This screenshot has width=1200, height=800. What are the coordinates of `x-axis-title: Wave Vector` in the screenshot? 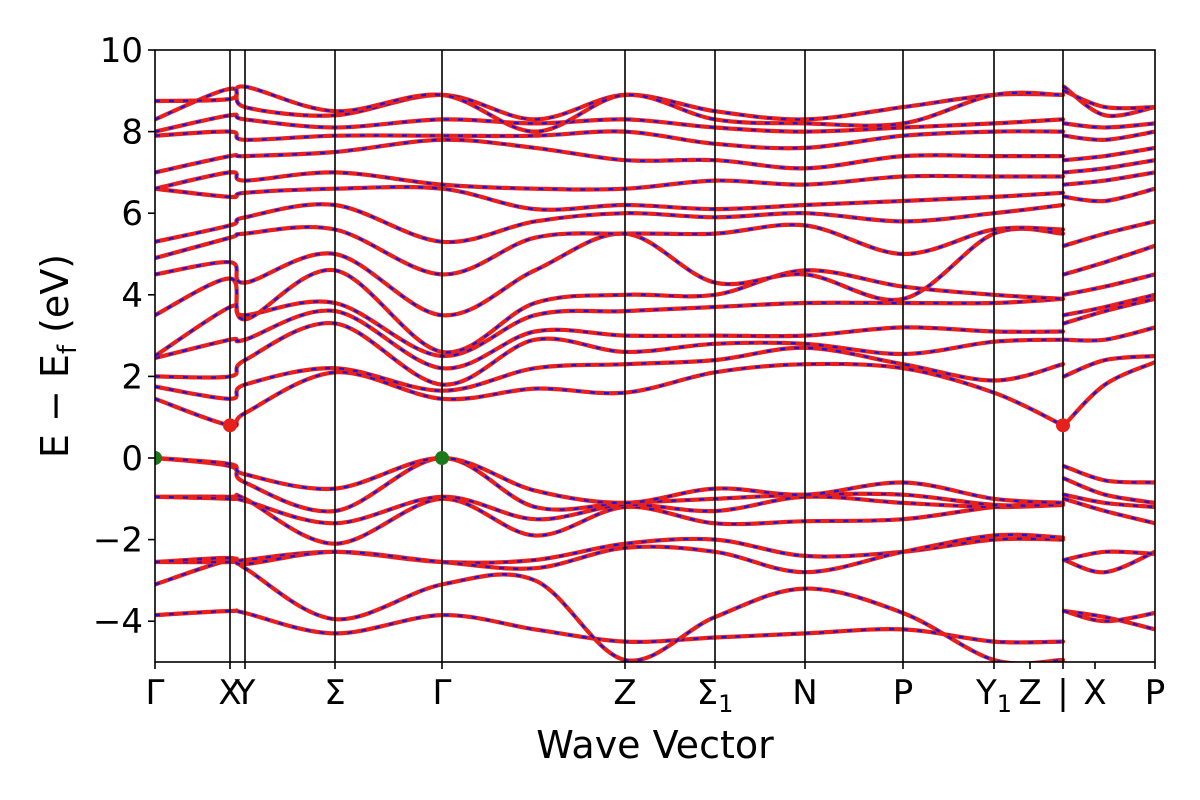 It's located at (655, 745).